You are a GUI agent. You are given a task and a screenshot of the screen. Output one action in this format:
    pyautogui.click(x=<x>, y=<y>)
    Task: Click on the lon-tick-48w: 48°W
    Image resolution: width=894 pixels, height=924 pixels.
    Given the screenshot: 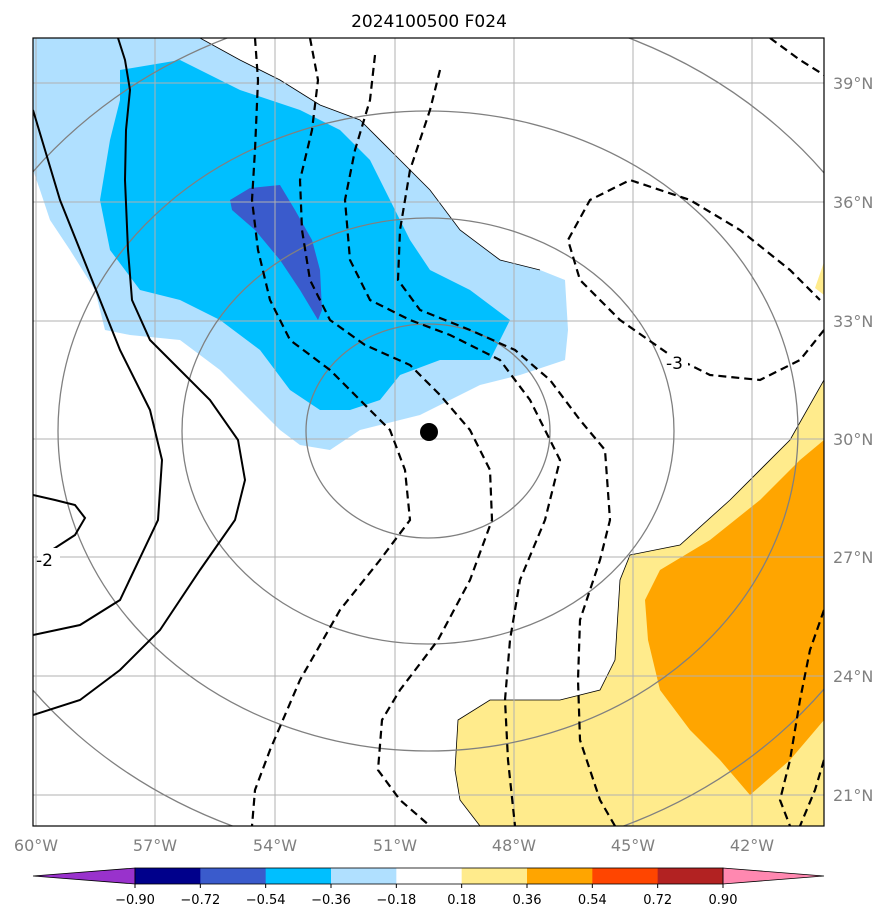 What is the action you would take?
    pyautogui.click(x=514, y=845)
    